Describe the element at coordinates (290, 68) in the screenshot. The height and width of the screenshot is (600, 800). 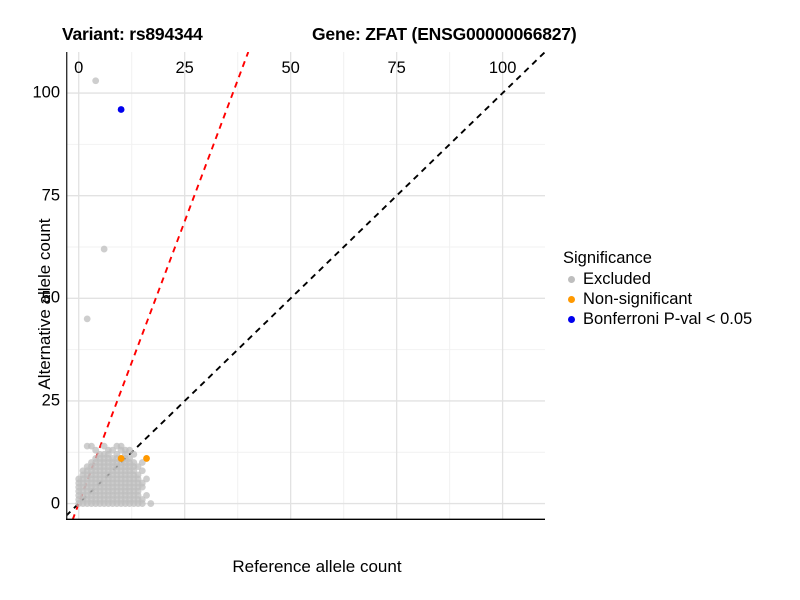
I see `x-axis-tick-label: 50` at that location.